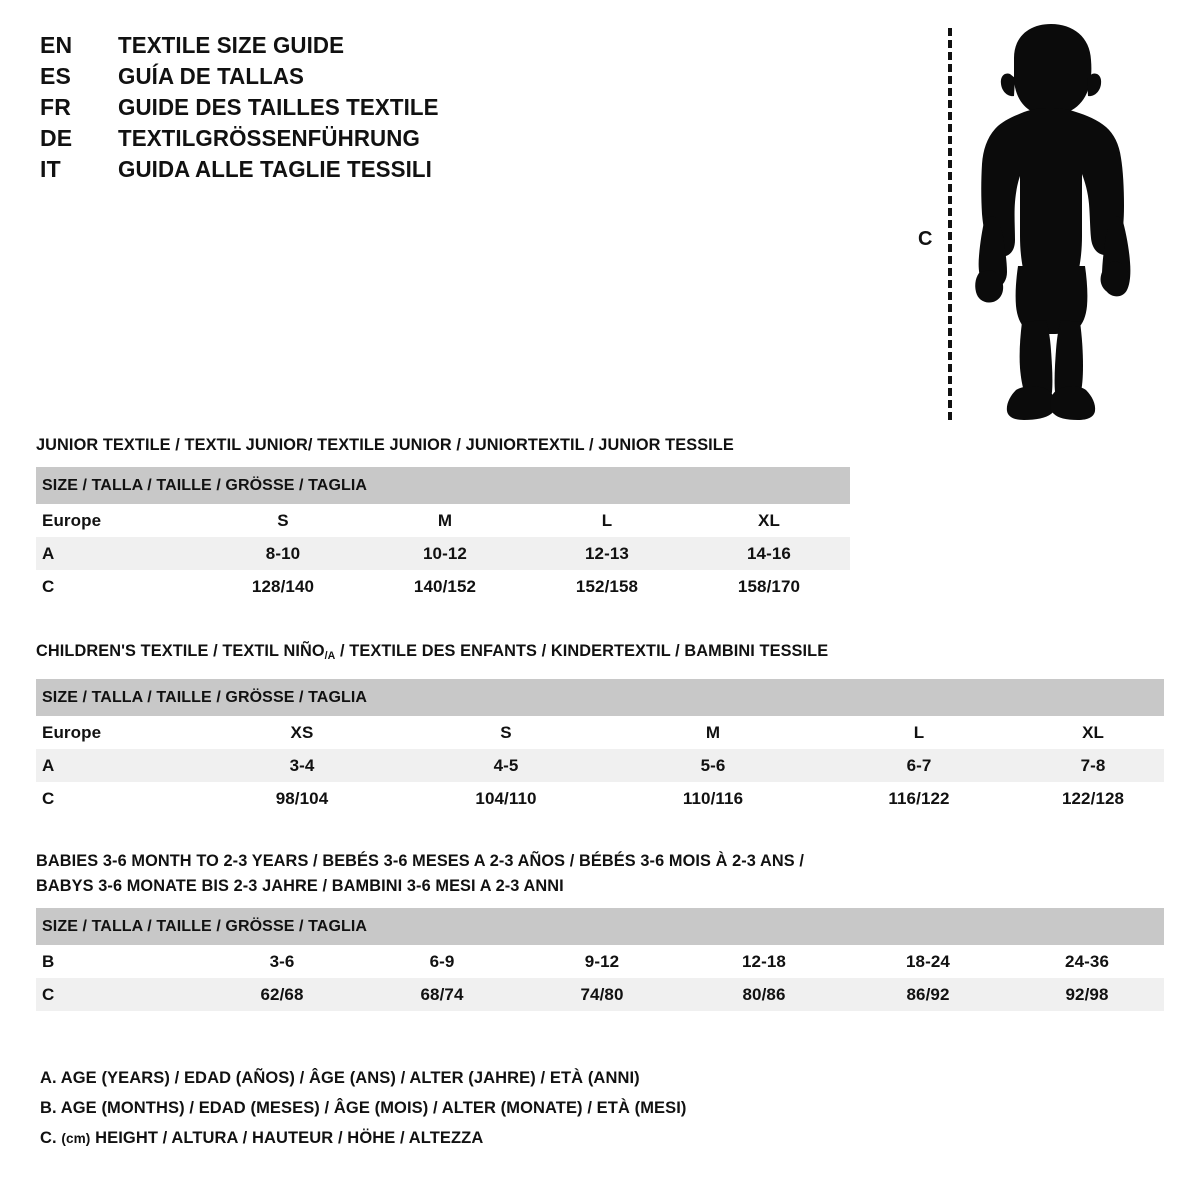 The height and width of the screenshot is (1200, 1200). I want to click on legend-c-prefix: C., so click(51, 1137).